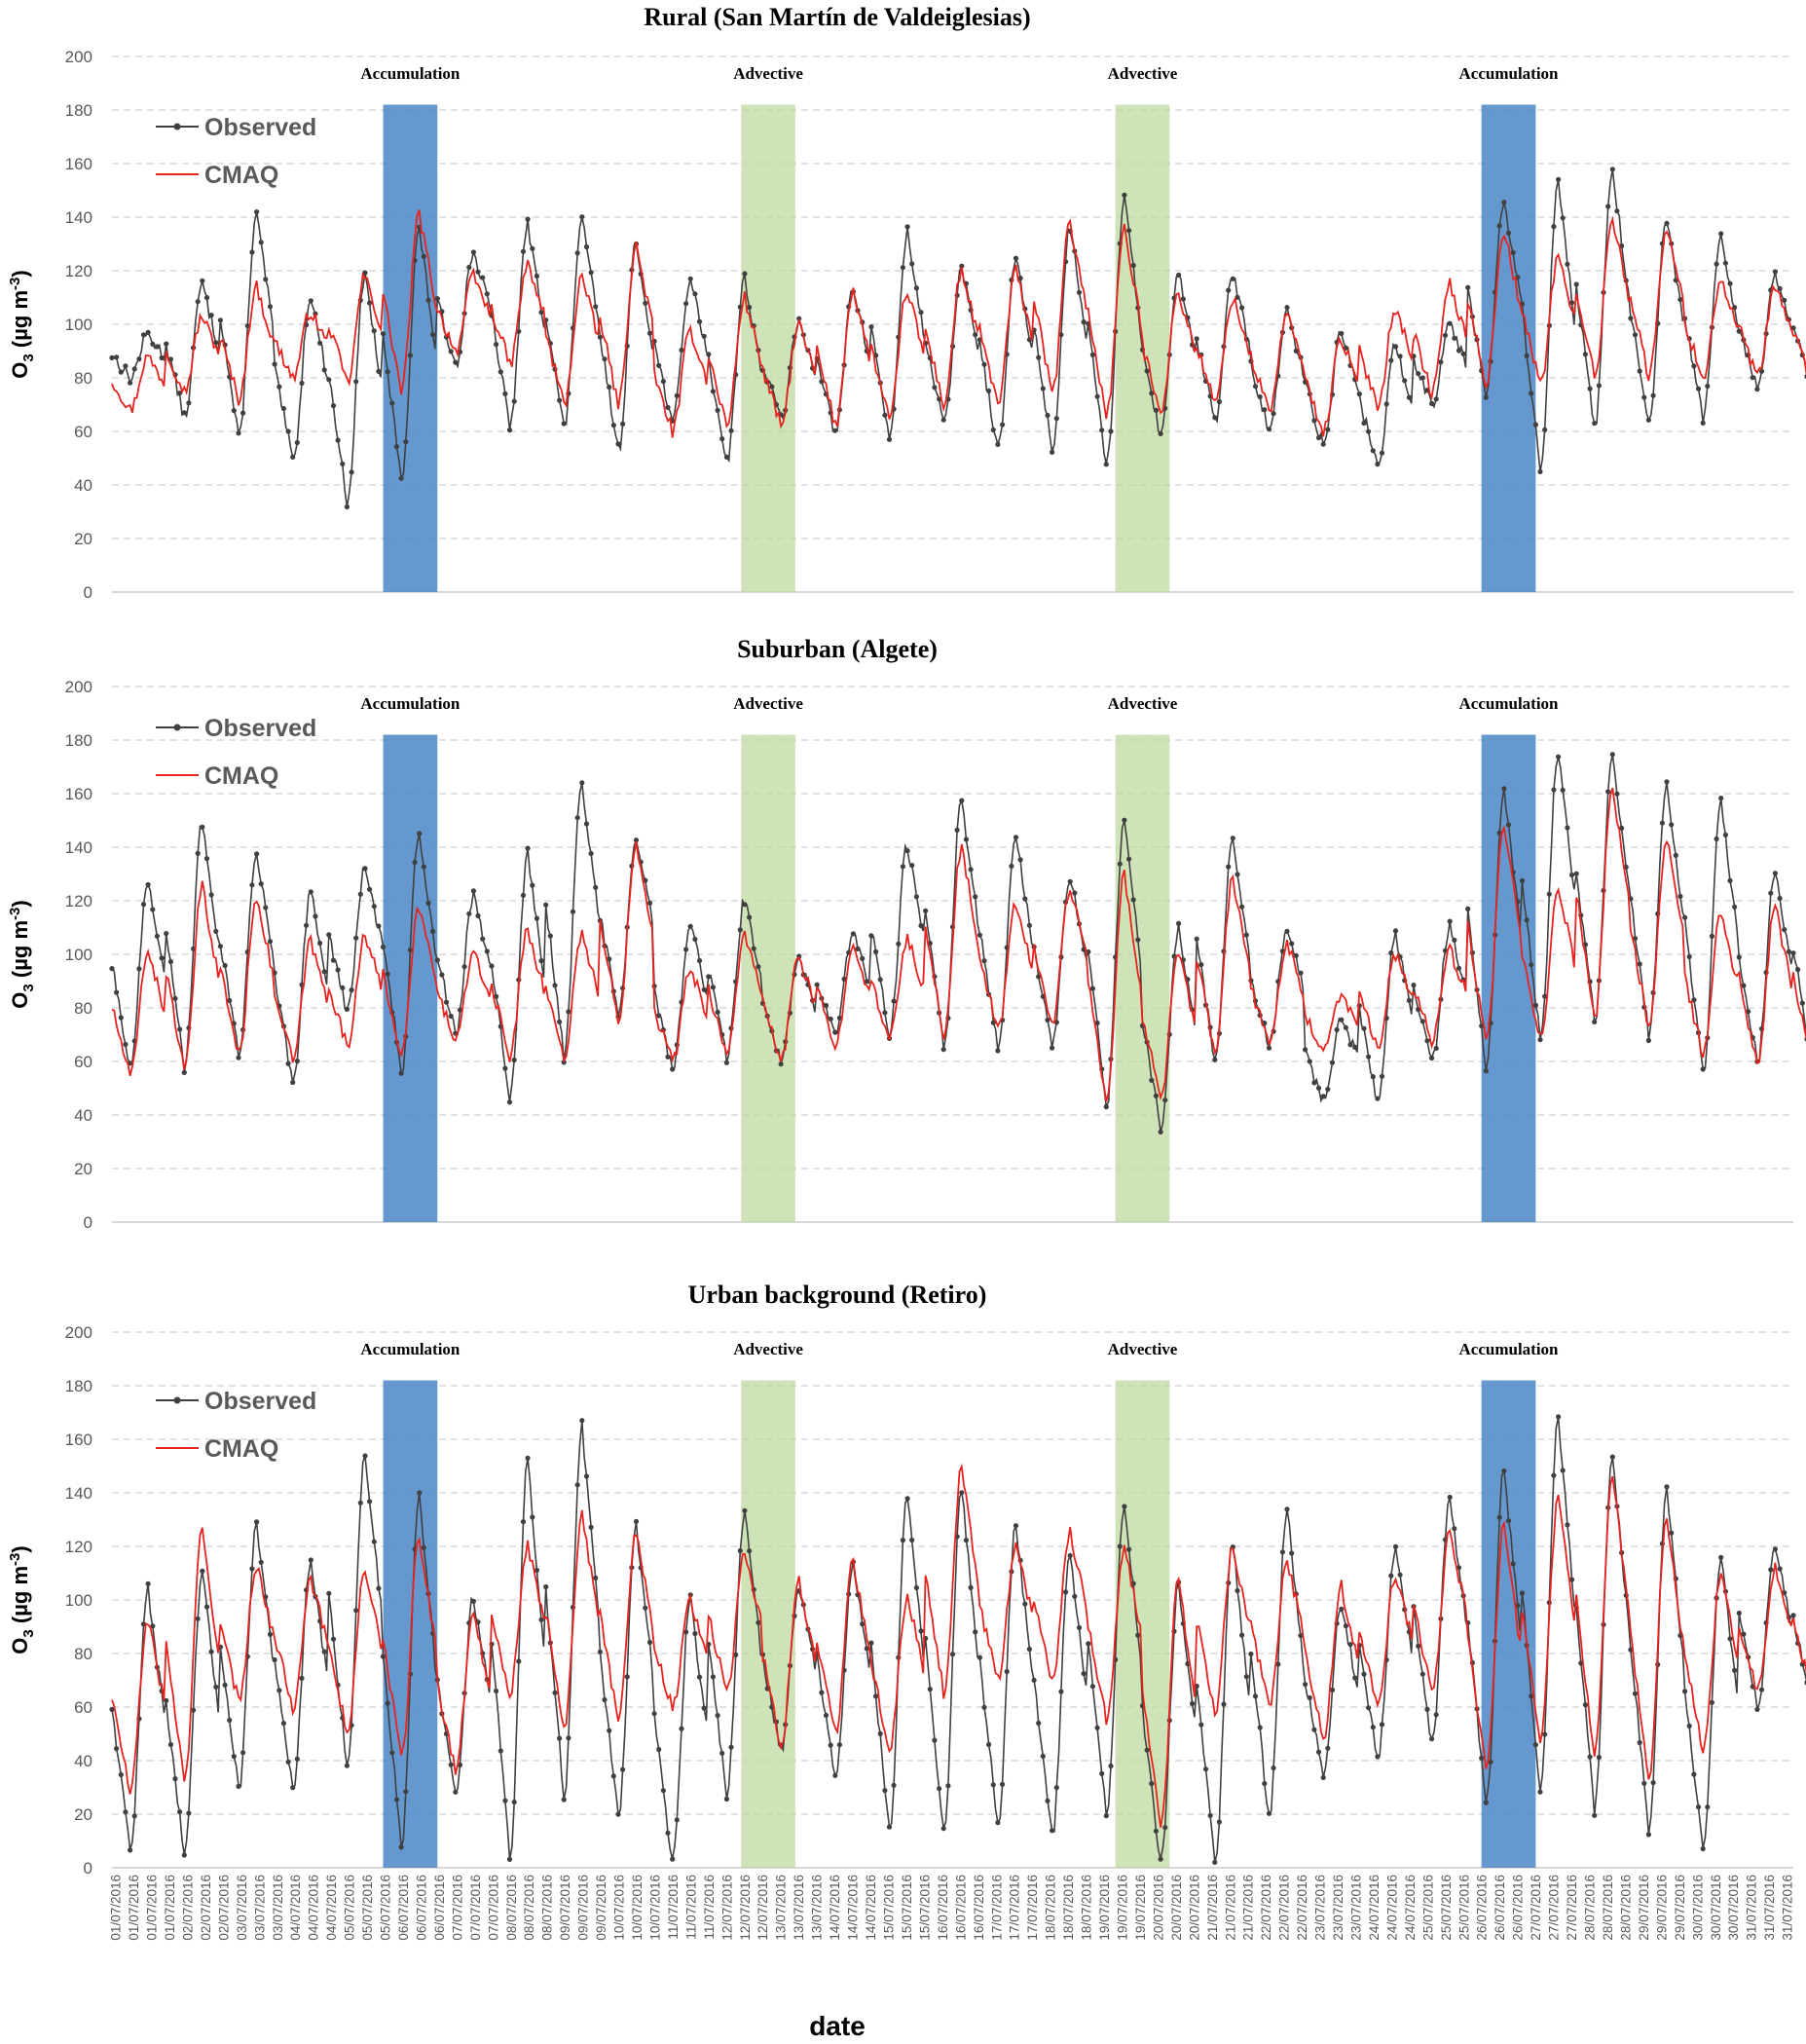 Image resolution: width=1806 pixels, height=2044 pixels. Describe the element at coordinates (1447, 1908) in the screenshot. I see `x-tick-label: 25/07/2016` at that location.